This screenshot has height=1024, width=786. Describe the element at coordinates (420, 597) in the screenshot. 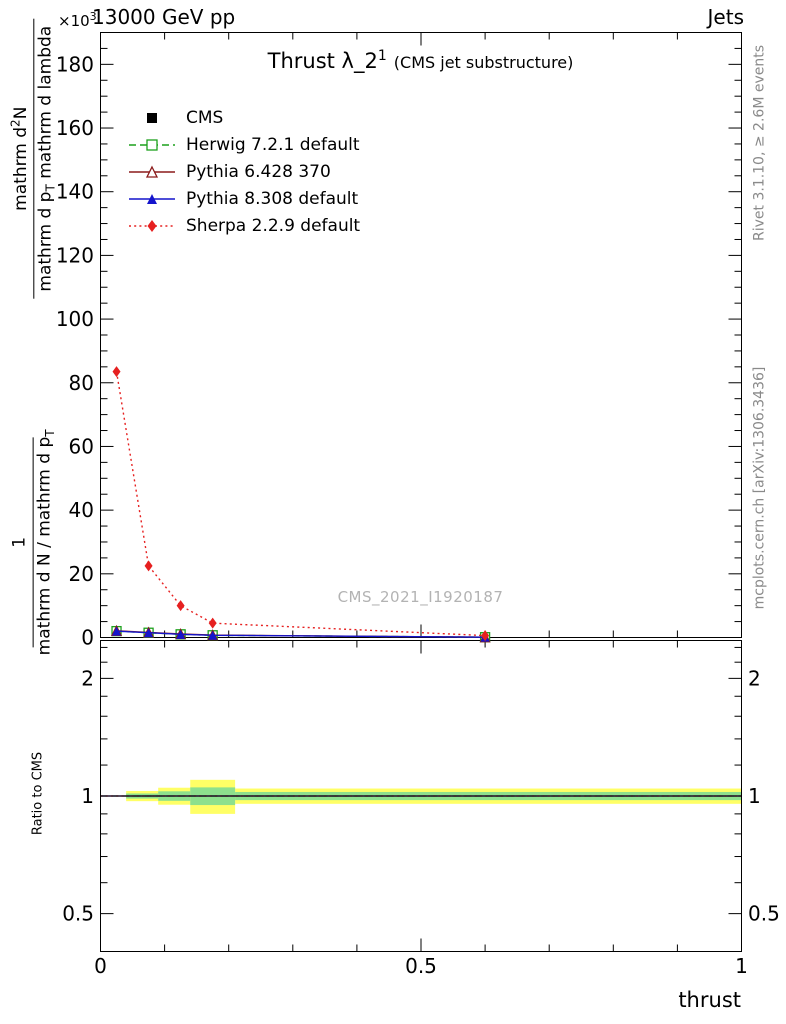

I see `analysis-id-watermark: CMS_2021_I1920187` at that location.